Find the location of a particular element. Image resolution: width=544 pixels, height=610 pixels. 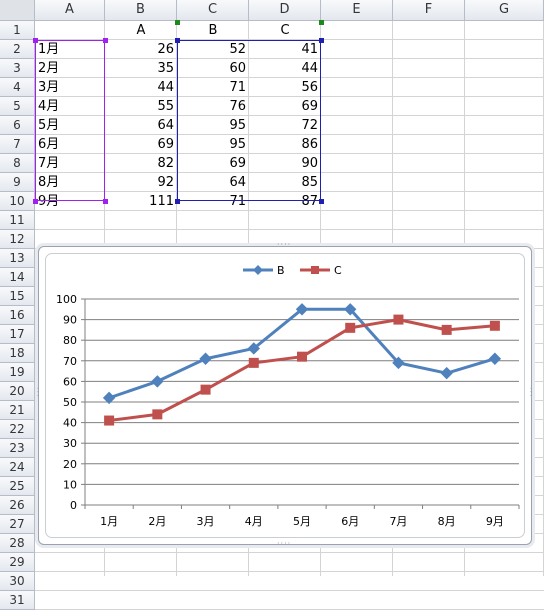

cell-a7: 6月 is located at coordinates (49, 144).